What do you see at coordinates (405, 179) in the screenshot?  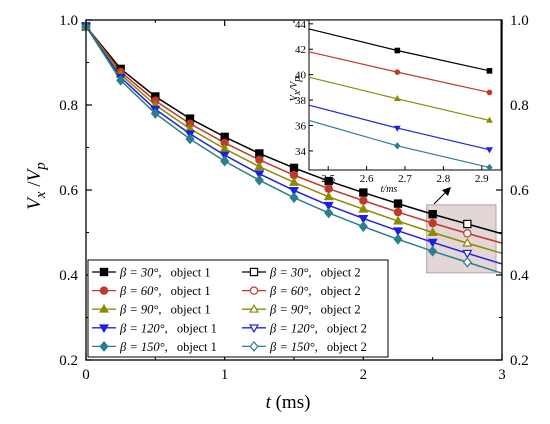 I see `inset-x-tick-label: 2.7` at bounding box center [405, 179].